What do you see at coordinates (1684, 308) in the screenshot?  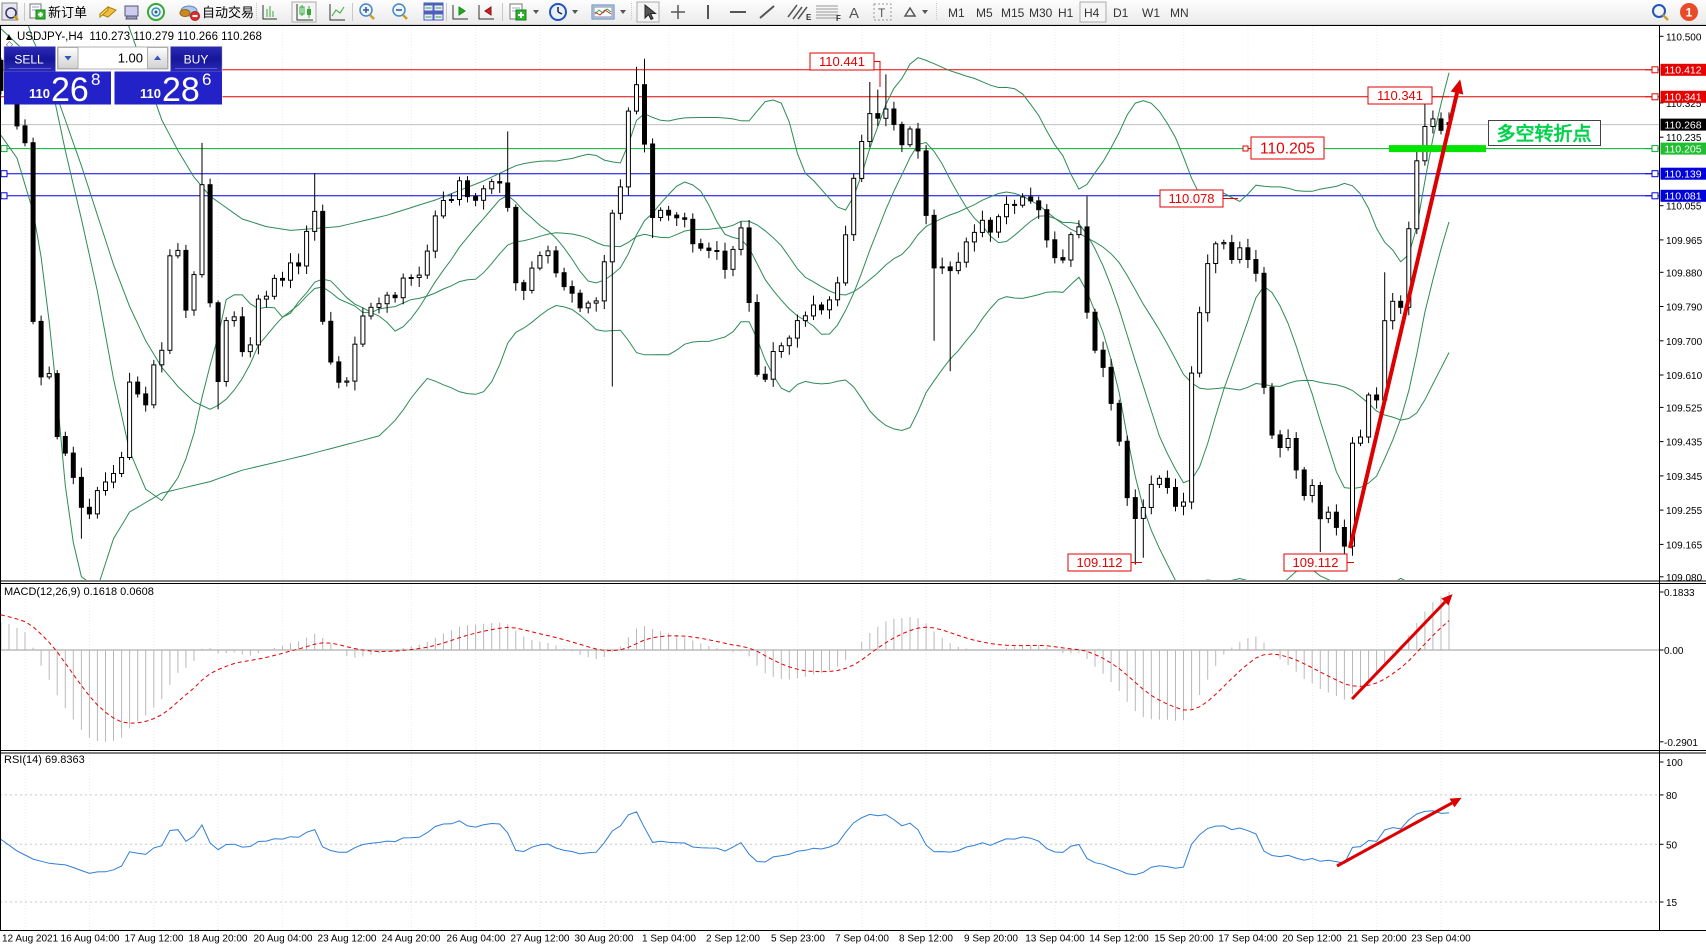 I see `svg-text: 109.790` at bounding box center [1684, 308].